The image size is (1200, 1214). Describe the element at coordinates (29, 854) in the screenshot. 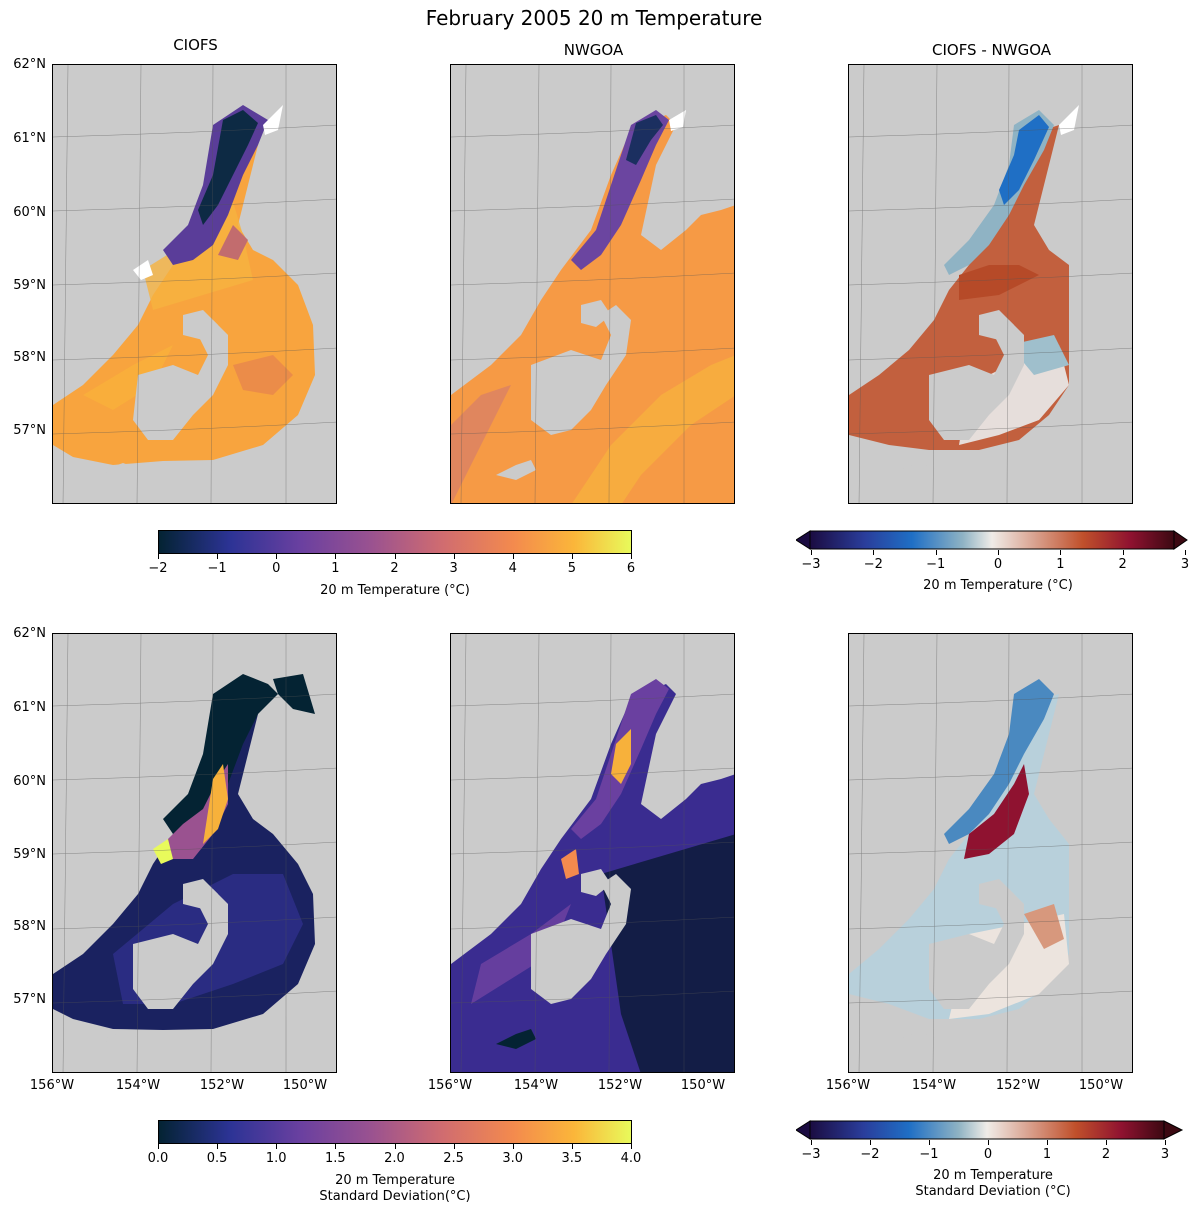

I see `lat-label-59n-bottom: 59°N` at that location.